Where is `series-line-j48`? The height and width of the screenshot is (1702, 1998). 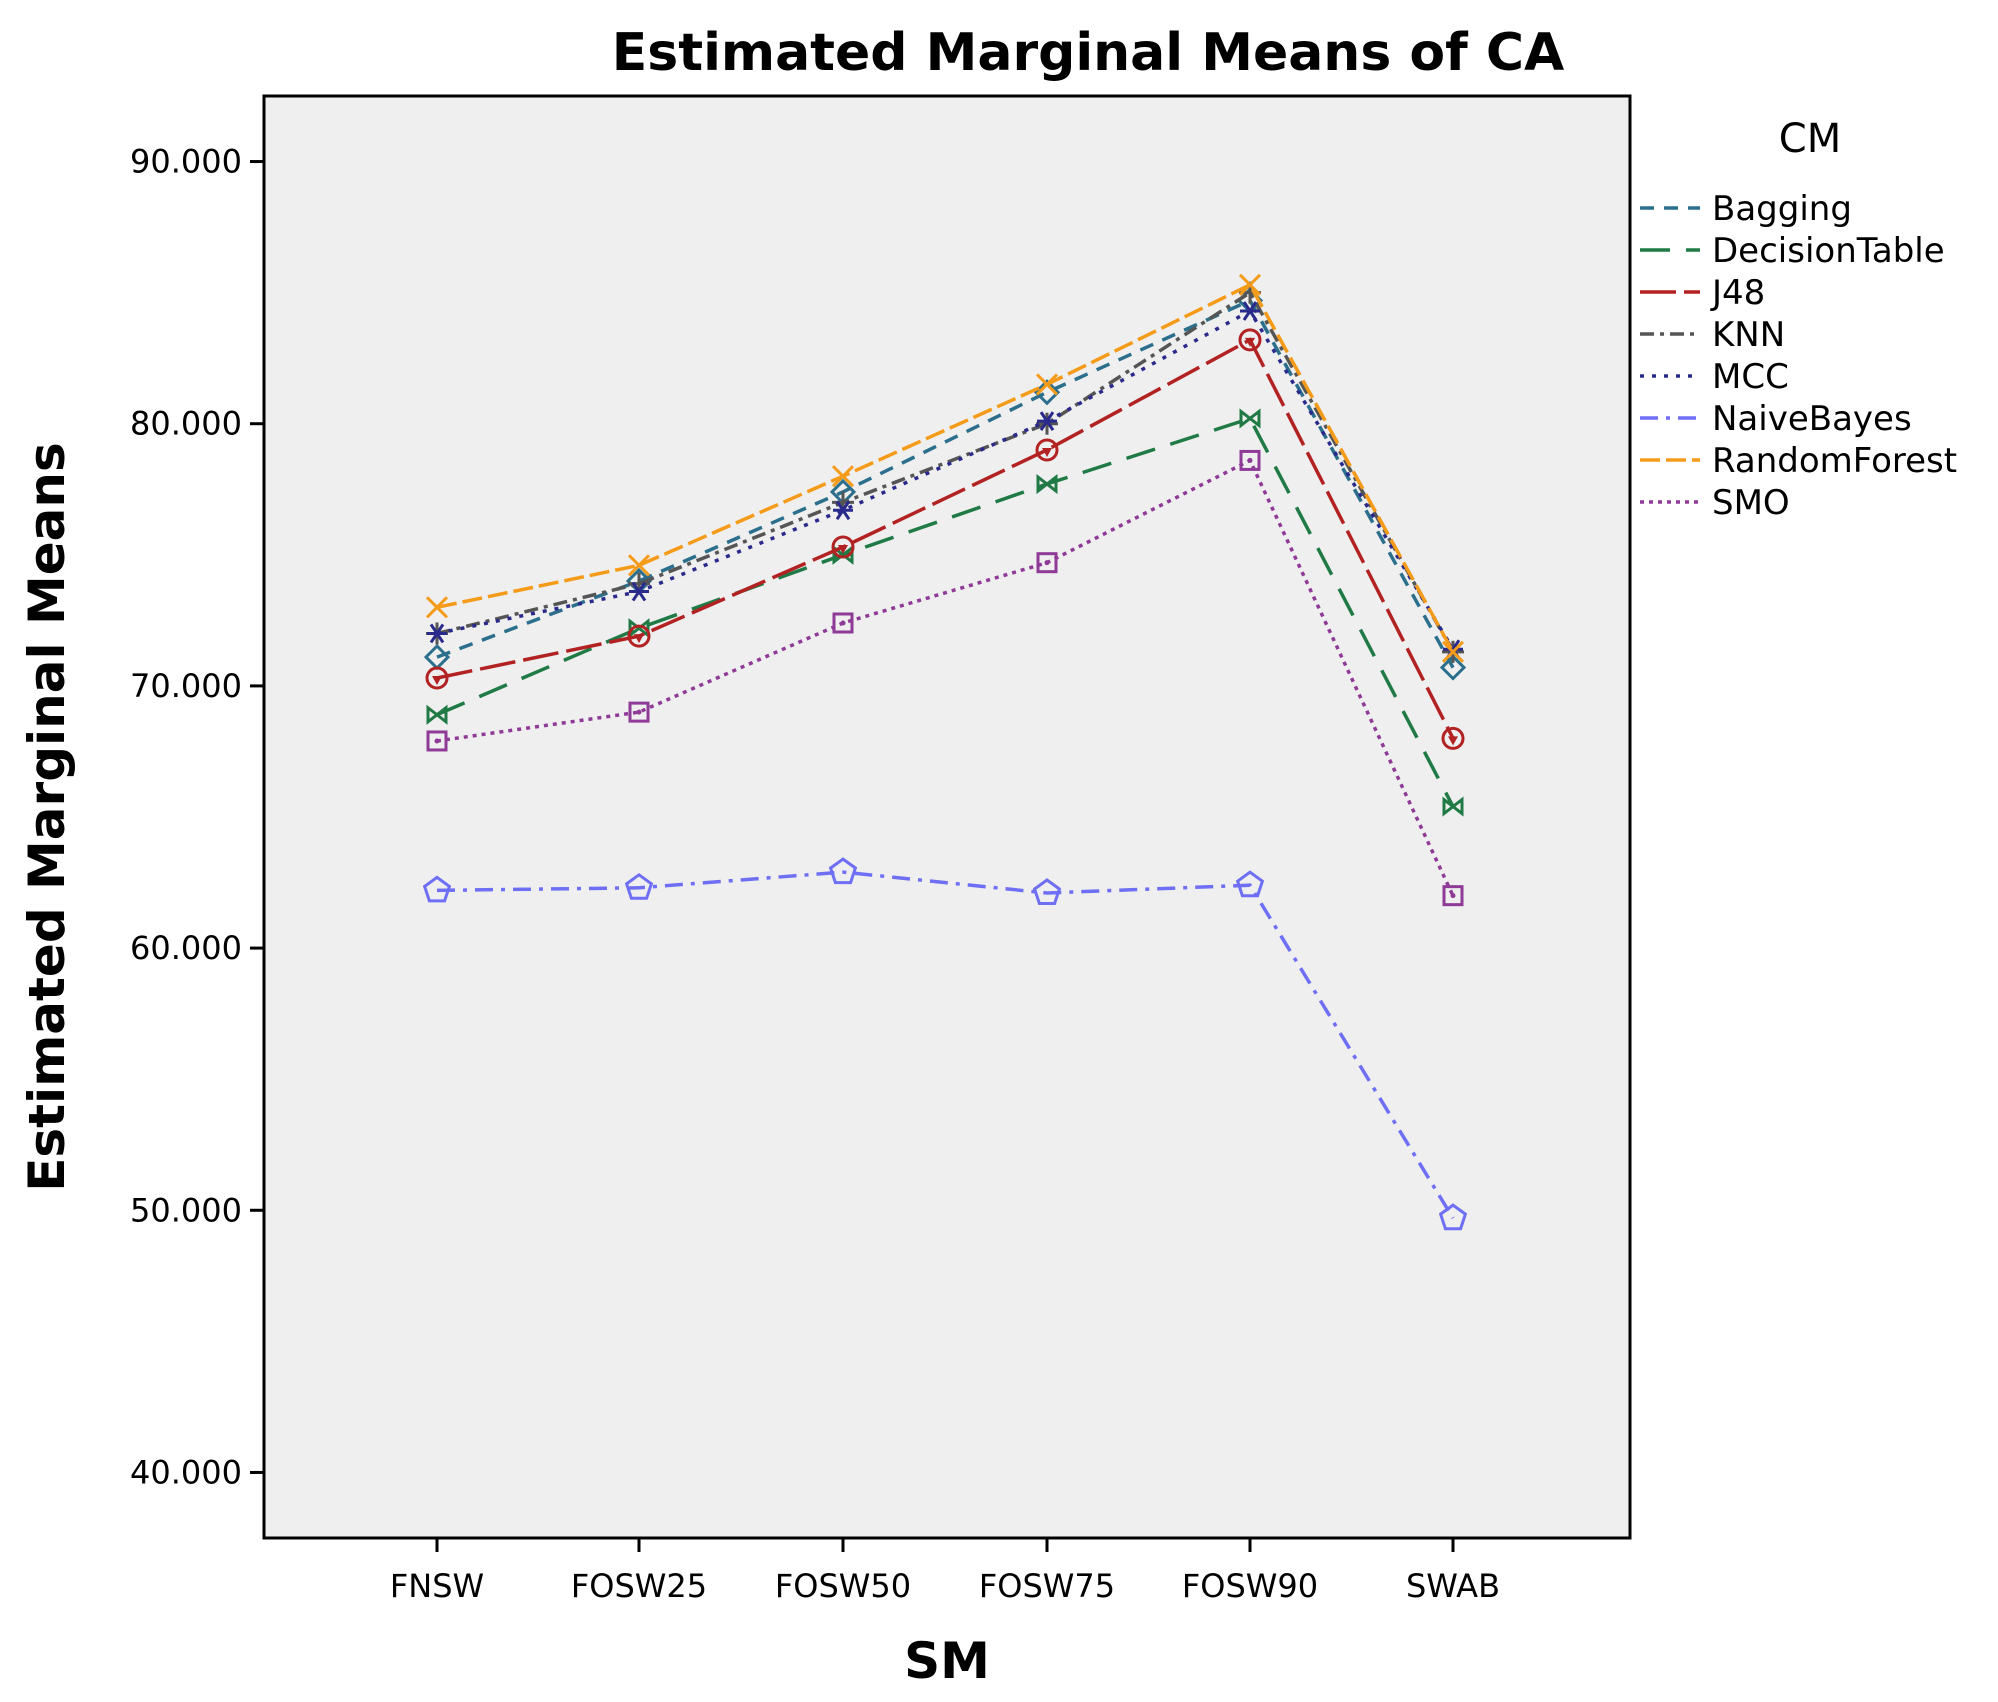
series-line-j48 is located at coordinates (945, 538).